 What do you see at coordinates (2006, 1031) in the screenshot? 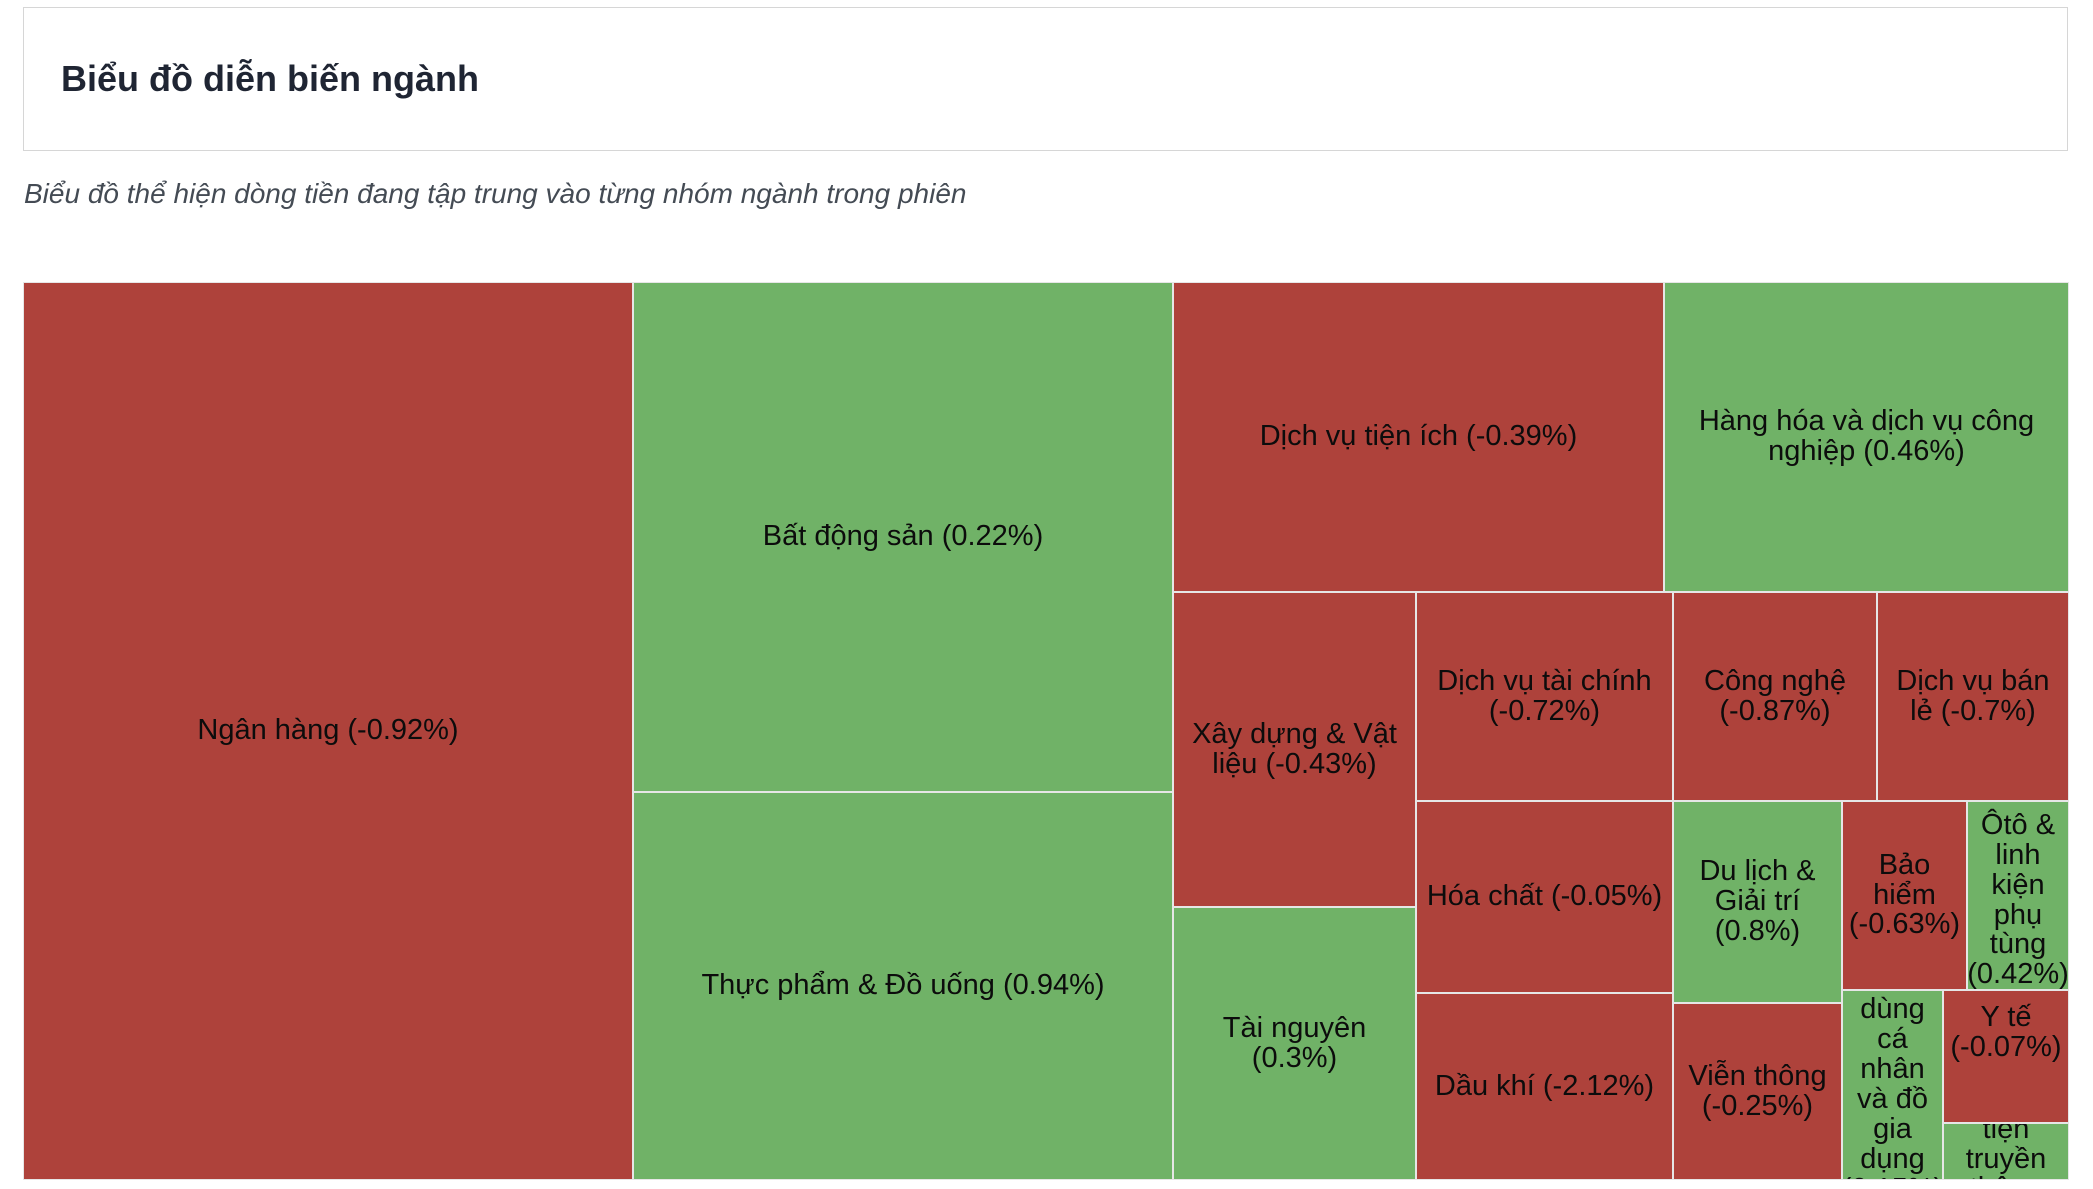
I see `sector-label: Y tế (-0.07%)` at bounding box center [2006, 1031].